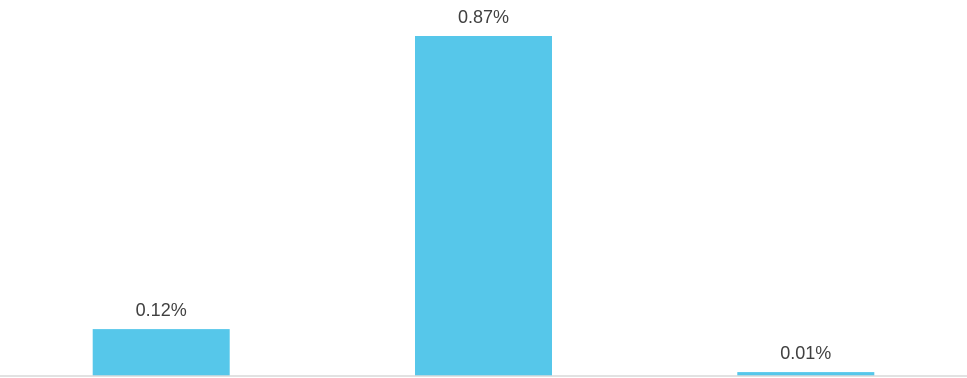 This screenshot has width=967, height=378. What do you see at coordinates (483, 17) in the screenshot?
I see `data-label-2: 0.87%` at bounding box center [483, 17].